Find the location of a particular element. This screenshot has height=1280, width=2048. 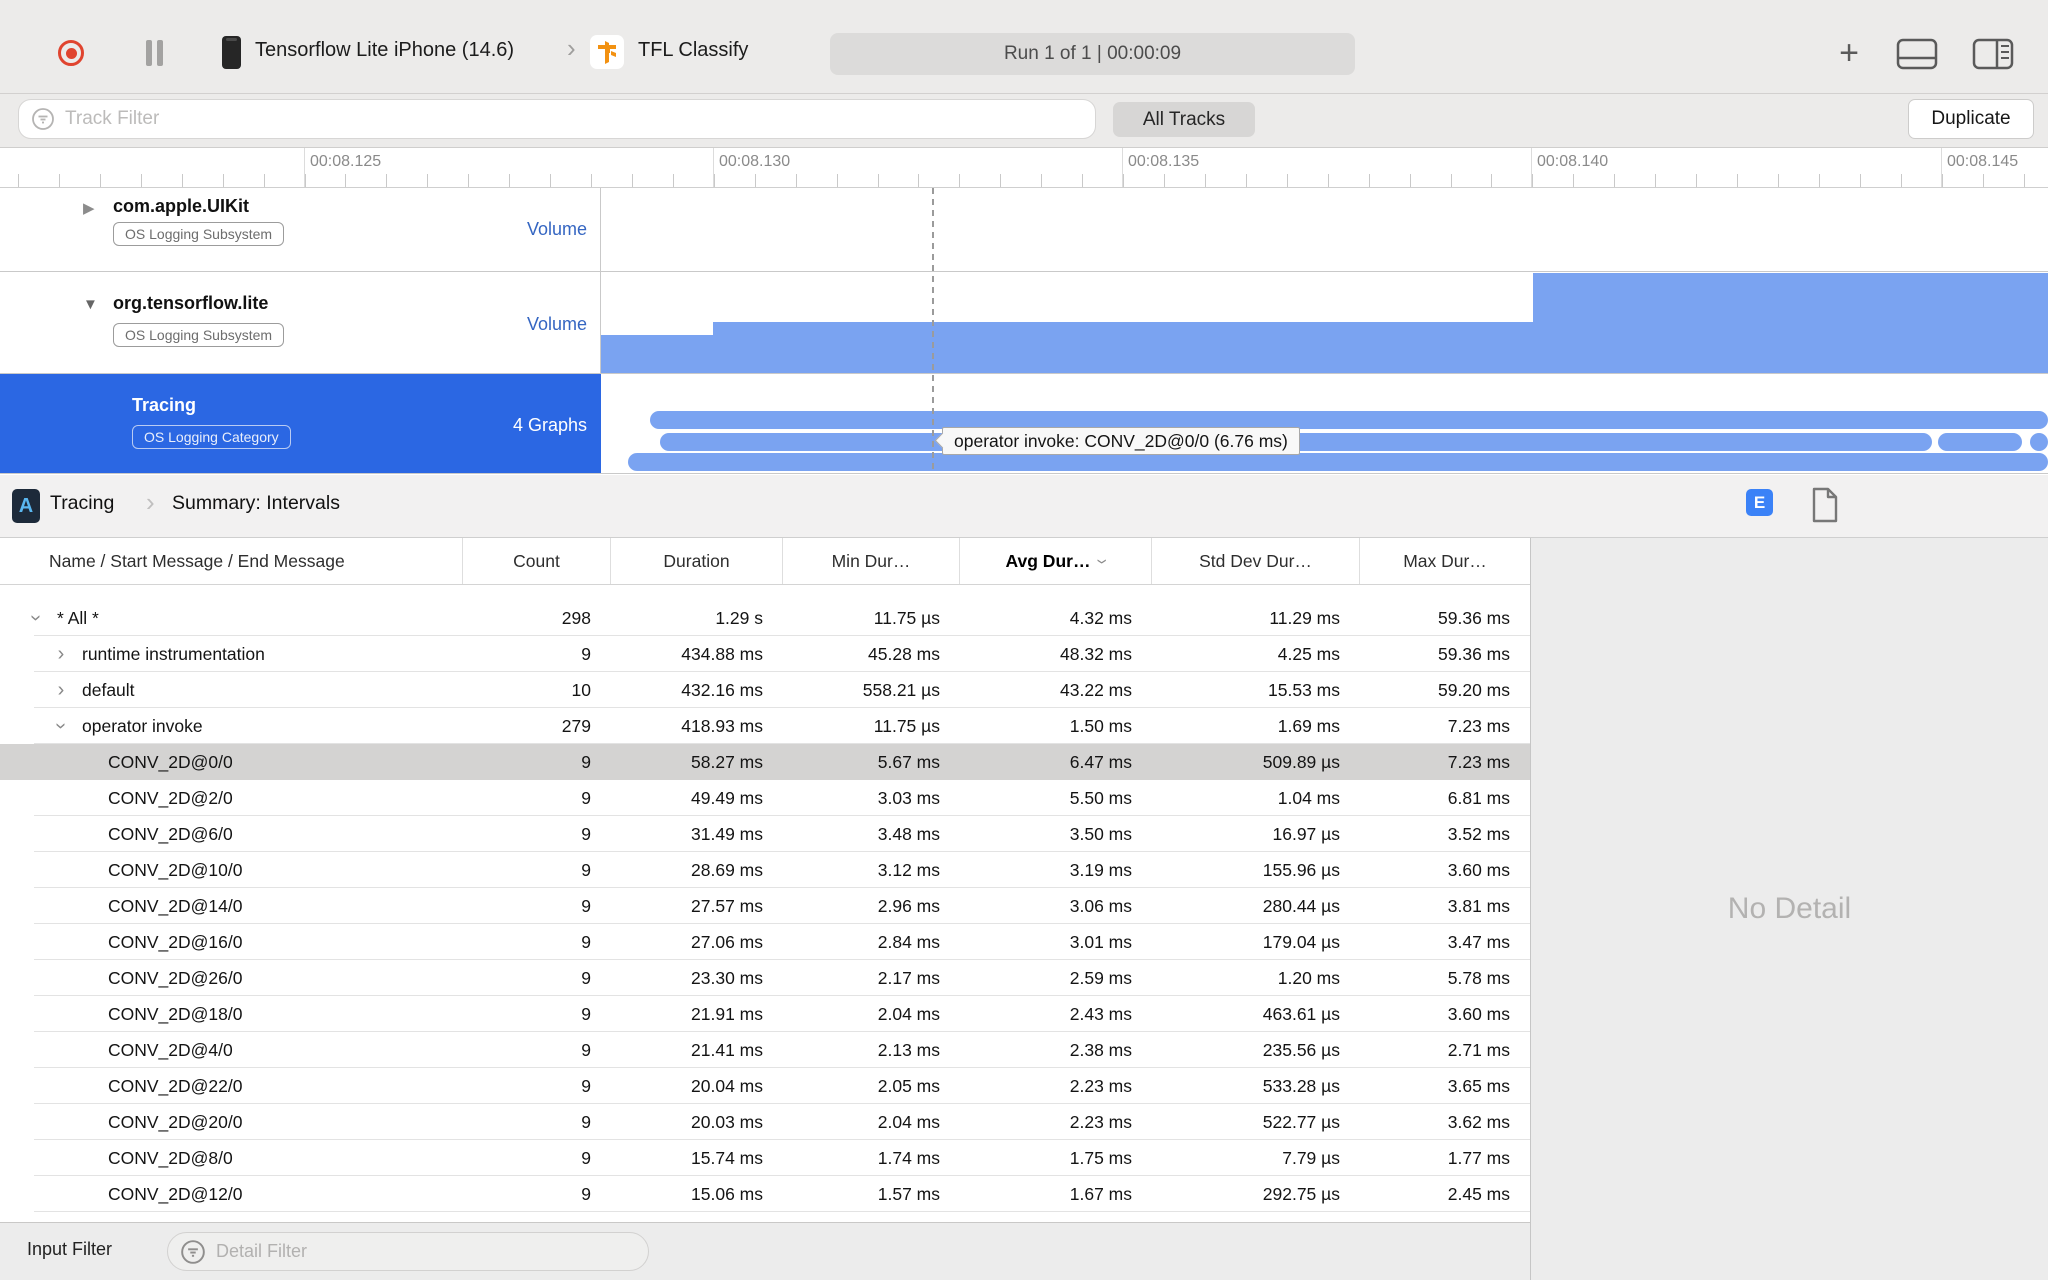

row-value: 3.81 ms is located at coordinates (1478, 905).